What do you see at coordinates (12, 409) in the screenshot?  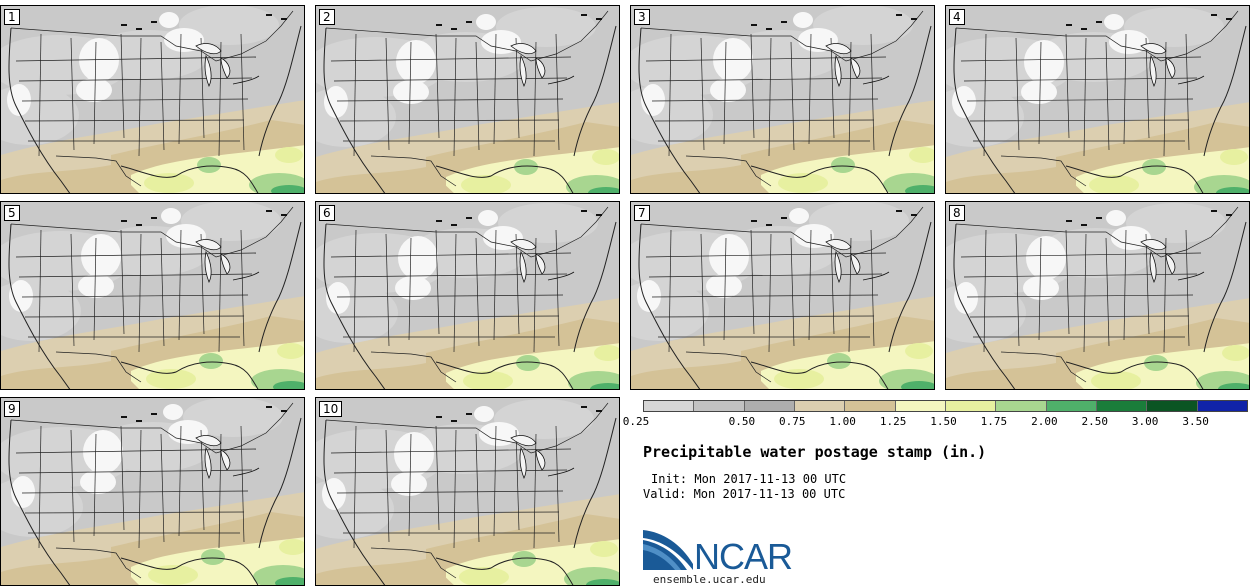 I see `panel-number: 9` at bounding box center [12, 409].